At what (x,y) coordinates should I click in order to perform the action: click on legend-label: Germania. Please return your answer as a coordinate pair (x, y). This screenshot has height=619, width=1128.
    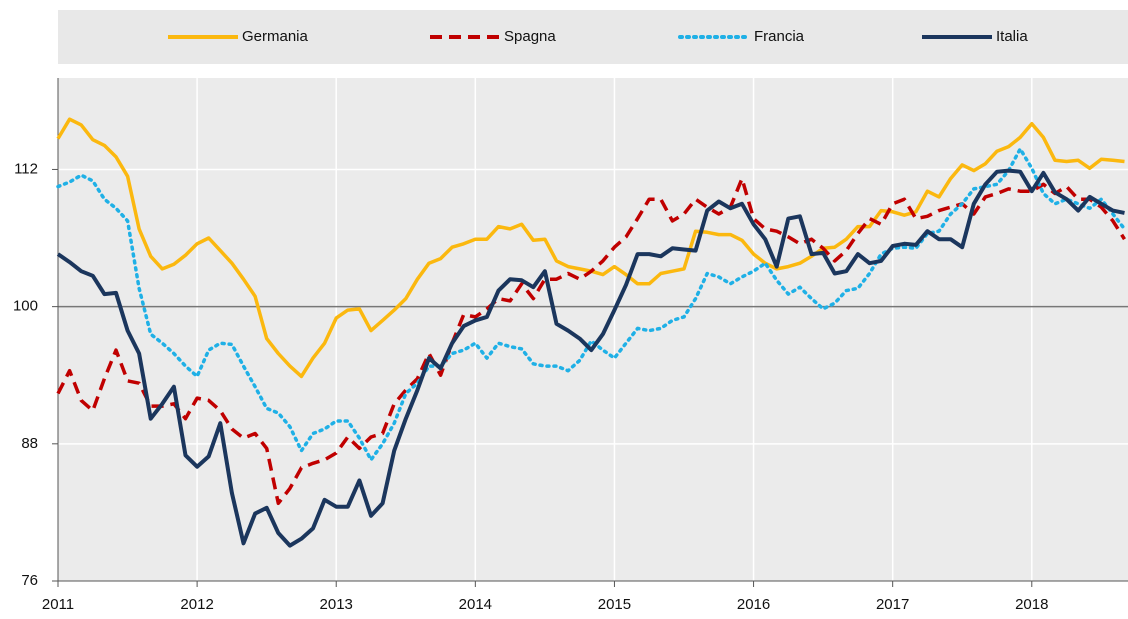
    Looking at the image, I should click on (275, 36).